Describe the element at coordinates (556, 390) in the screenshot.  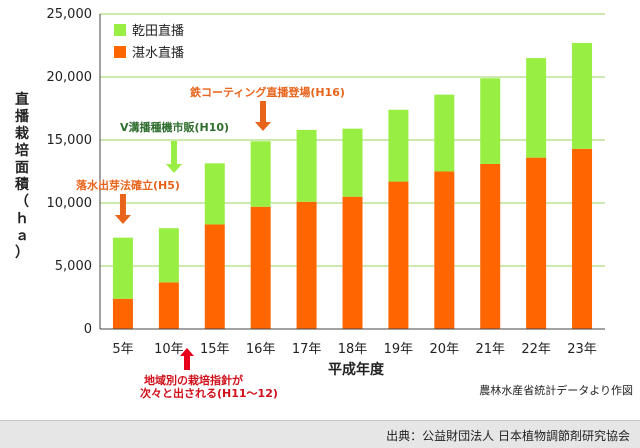
I see `source-note: 農林水産省統計データより作図` at that location.